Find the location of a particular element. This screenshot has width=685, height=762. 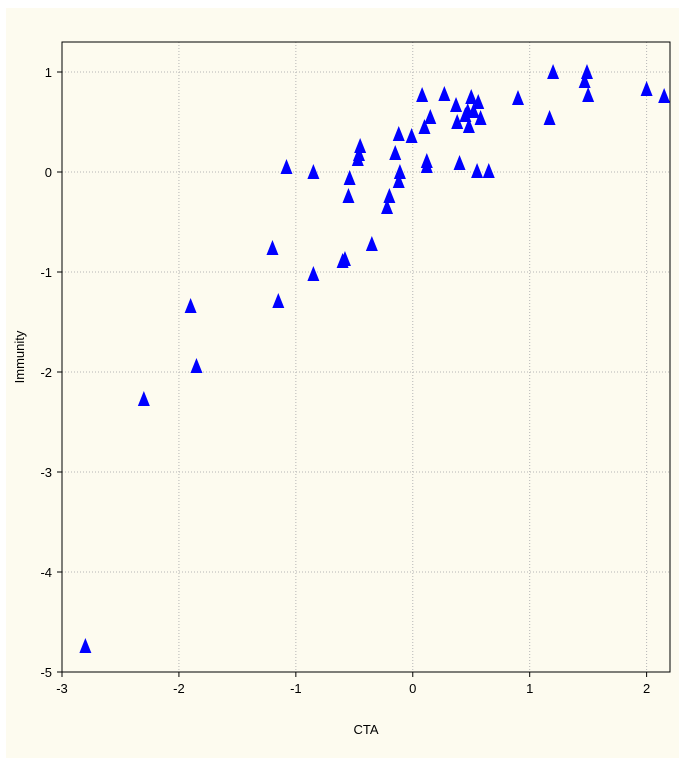

x-tick-label: -3 is located at coordinates (62, 688).